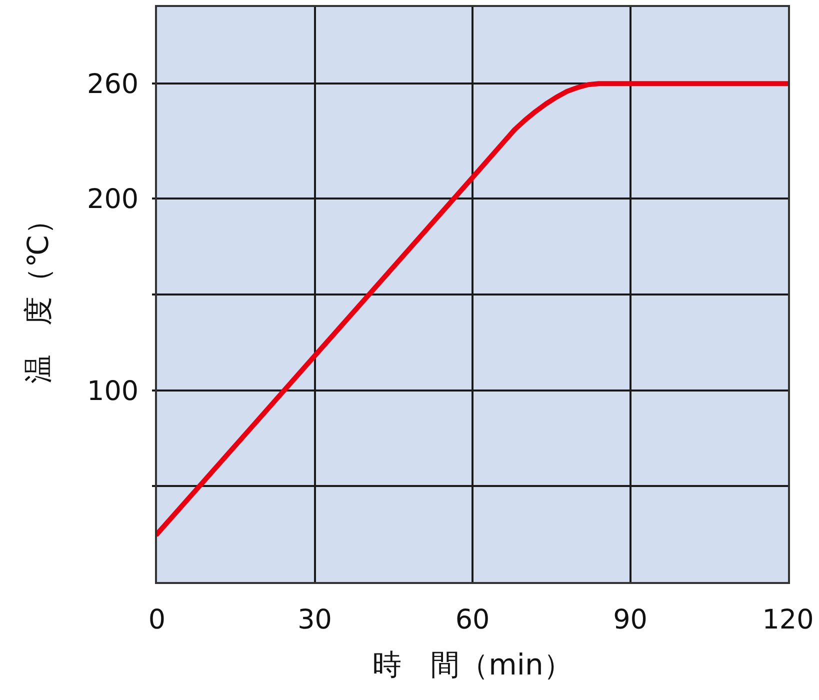  Describe the element at coordinates (315, 620) in the screenshot. I see `x-tick-label: 30` at that location.